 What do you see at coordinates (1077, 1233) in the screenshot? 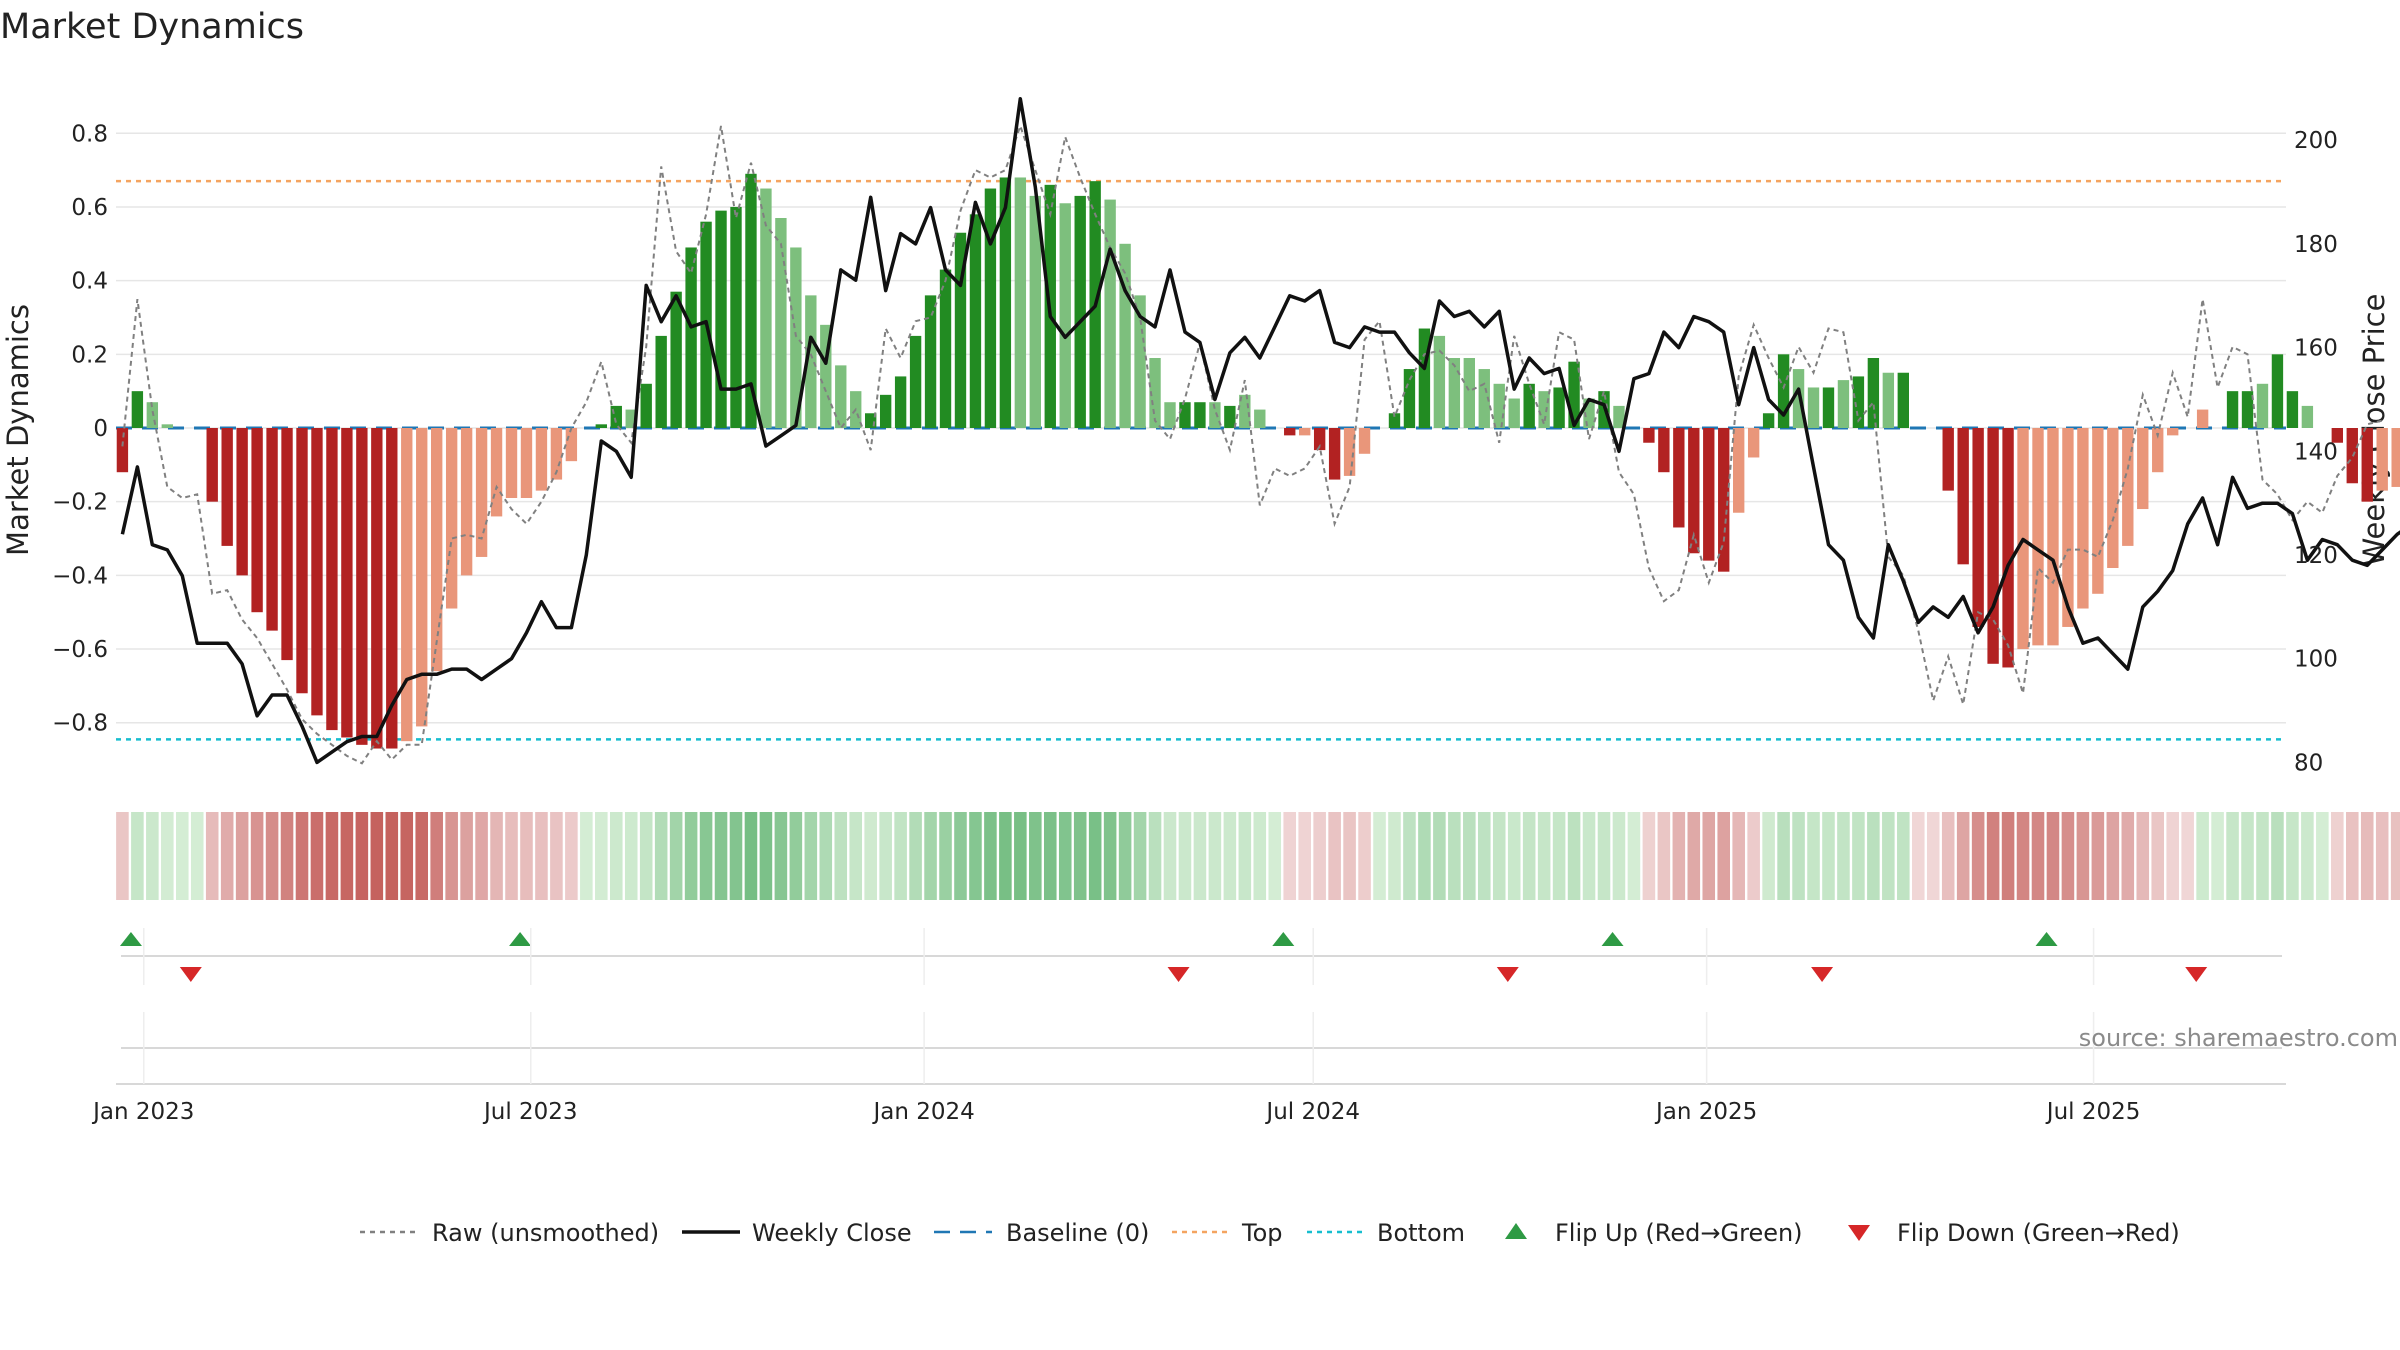
I see `legend-label: Baseline (0)` at bounding box center [1077, 1233].